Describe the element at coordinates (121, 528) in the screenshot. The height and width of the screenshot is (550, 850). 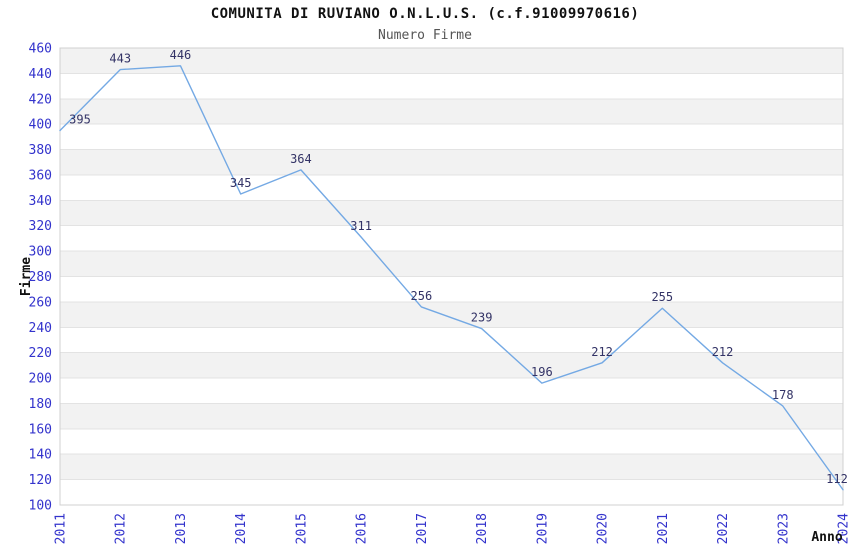
I see `x-axis-tick-label: 2012` at that location.